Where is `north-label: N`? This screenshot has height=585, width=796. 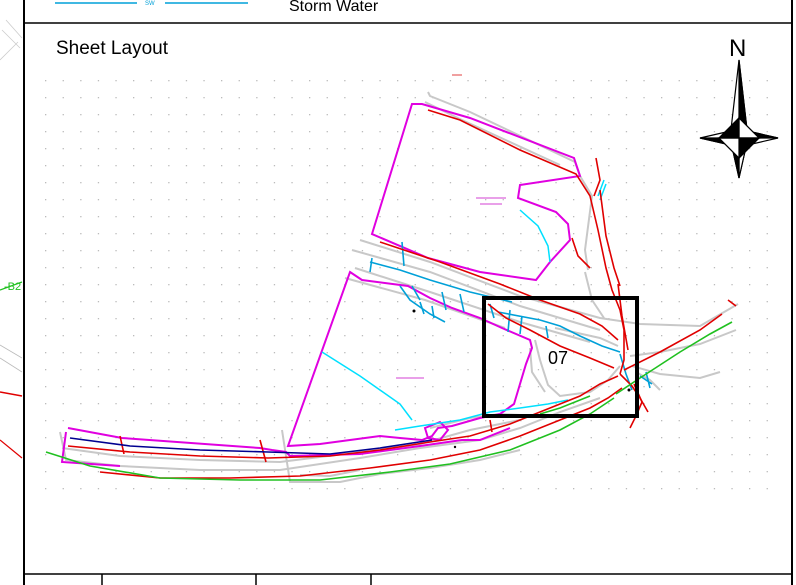
north-label: N is located at coordinates (737, 48).